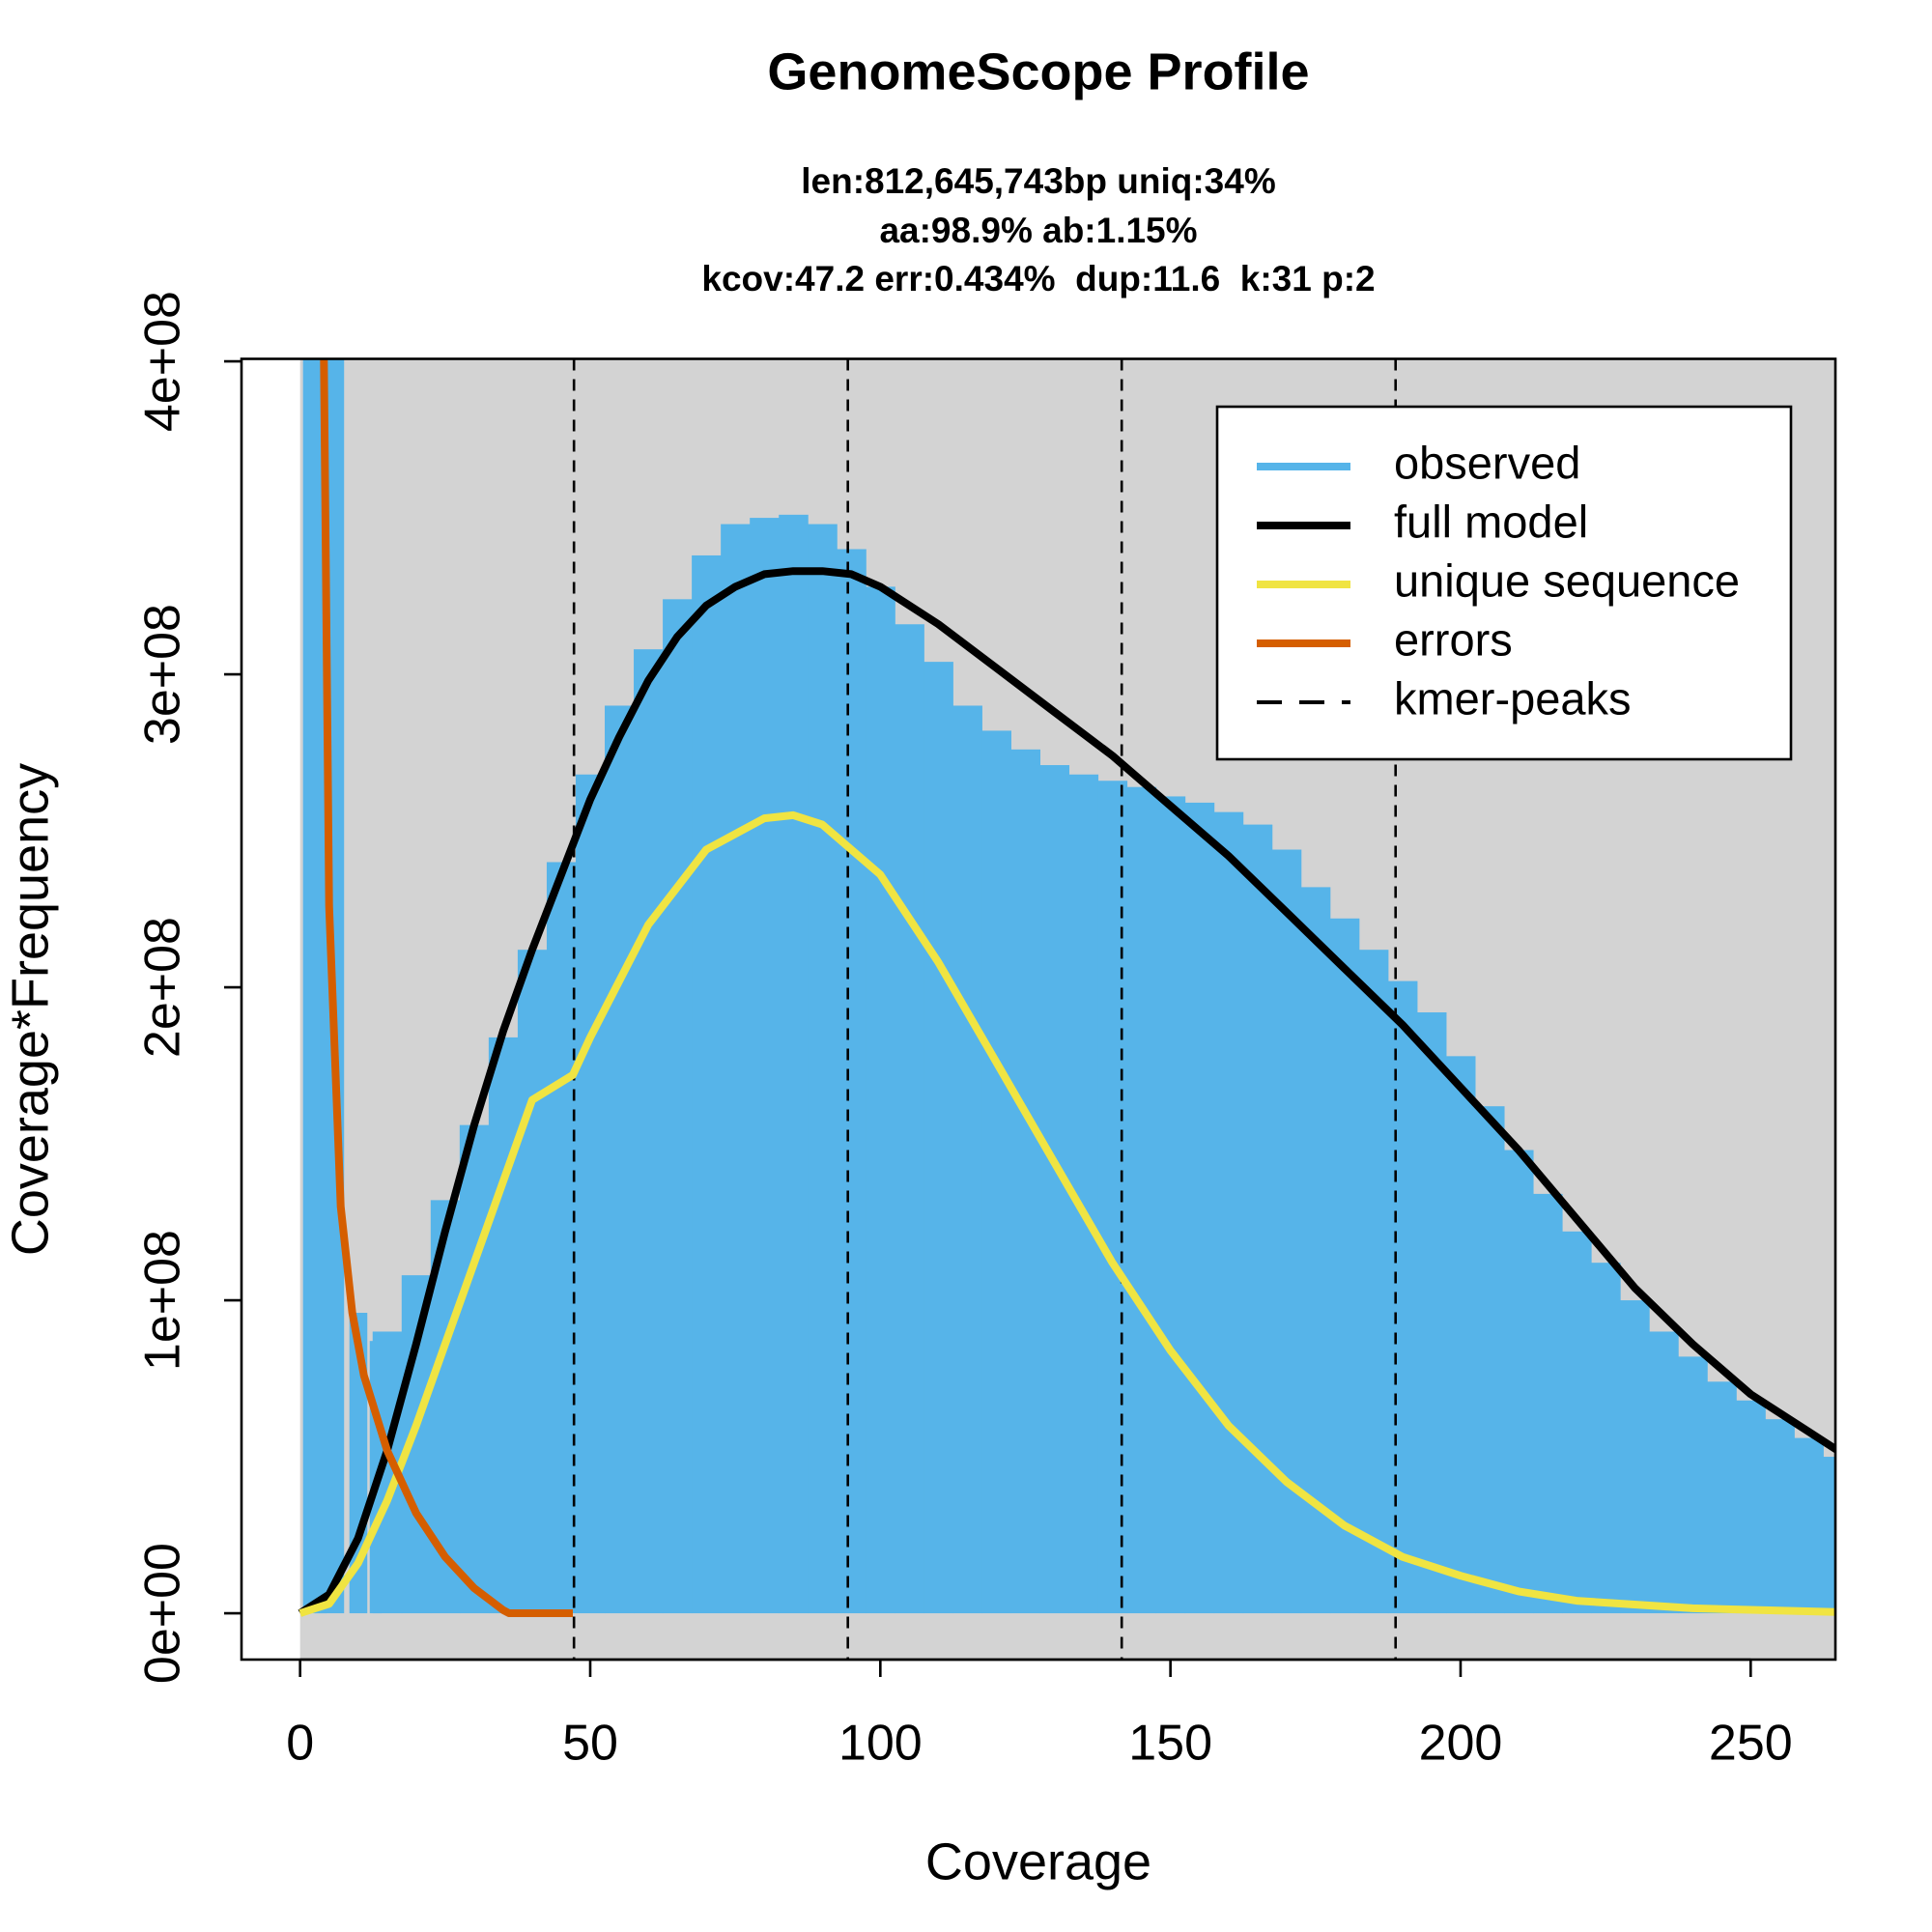  Describe the element at coordinates (163, 361) in the screenshot. I see `y-tick-label: 4e+08` at that location.